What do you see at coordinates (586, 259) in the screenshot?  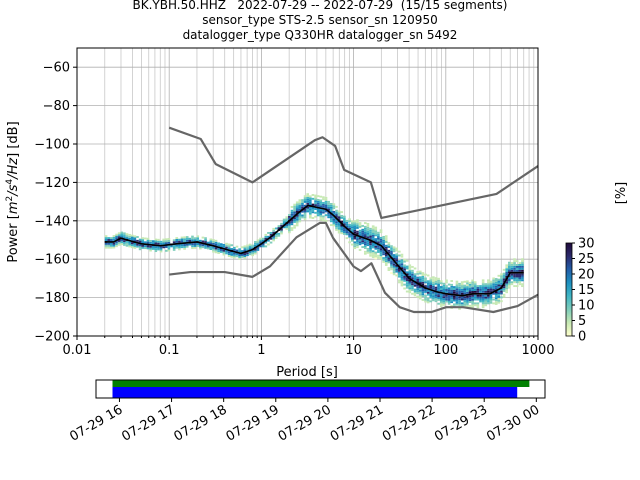 I see `colorbar-tick-label: 25` at bounding box center [586, 259].